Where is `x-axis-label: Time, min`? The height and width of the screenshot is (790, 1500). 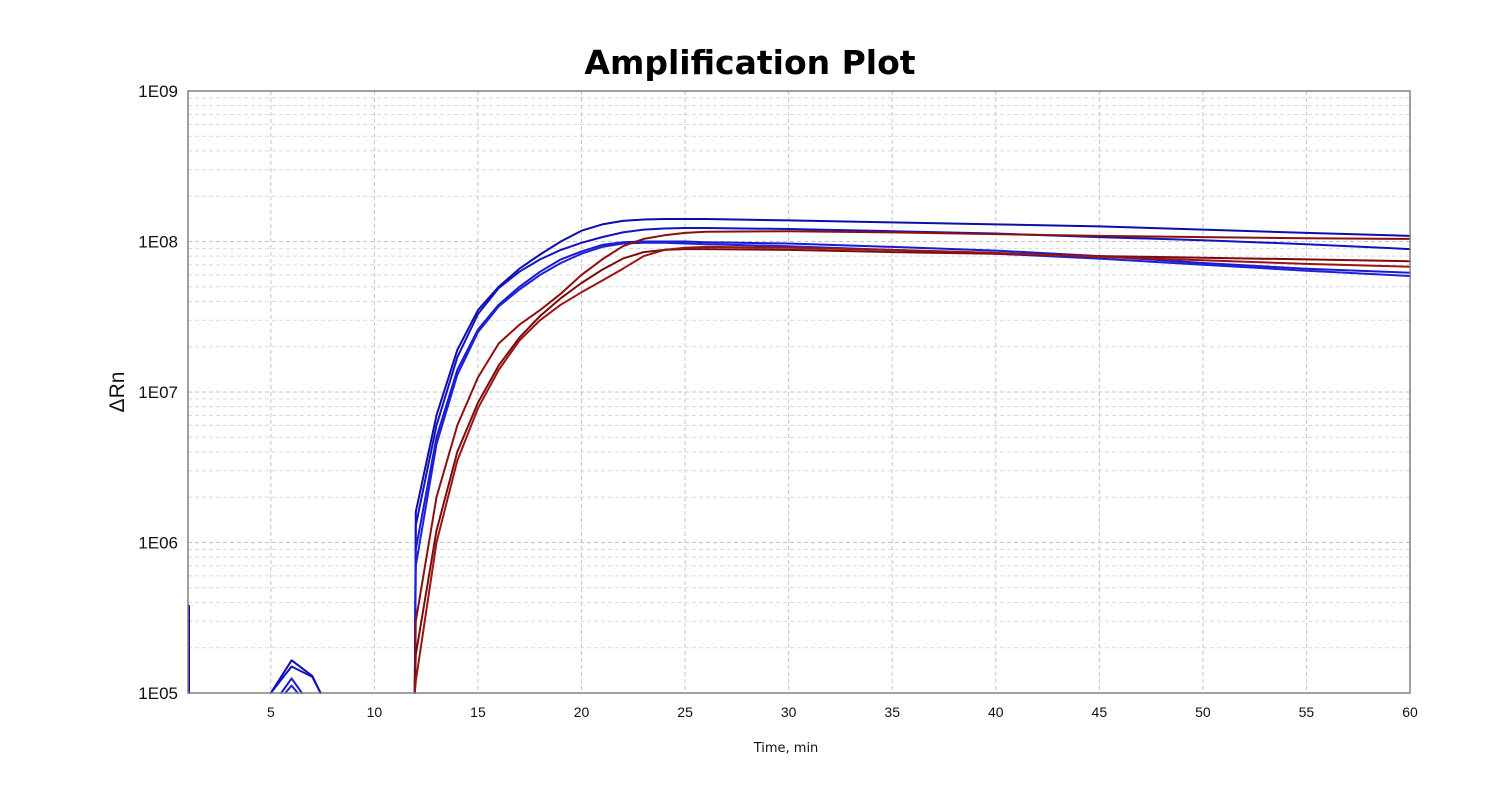
x-axis-label: Time, min is located at coordinates (786, 748).